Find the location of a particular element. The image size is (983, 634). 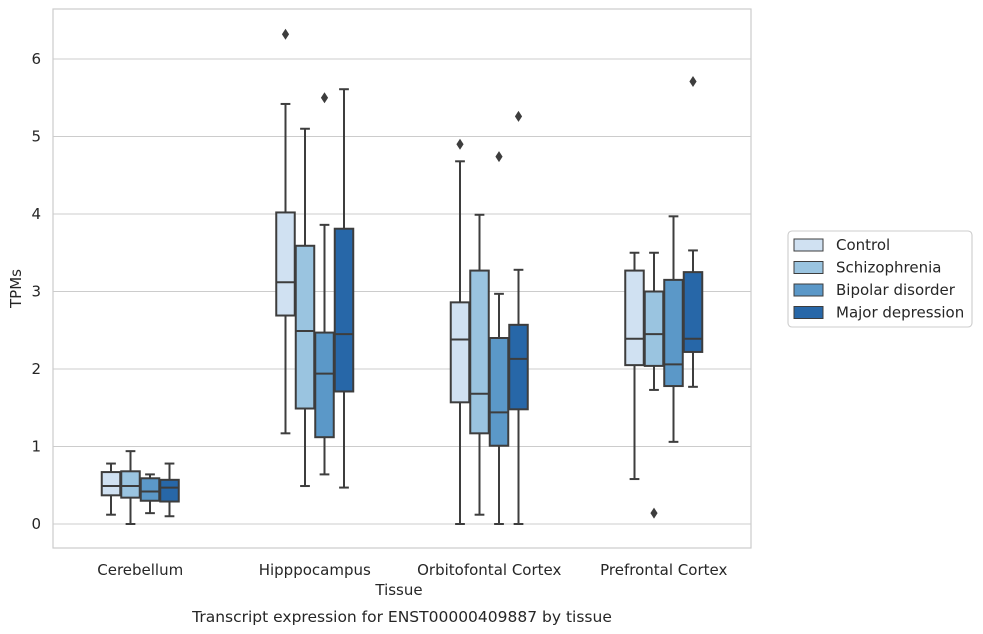

y-tick-label: 6 is located at coordinates (36, 59).